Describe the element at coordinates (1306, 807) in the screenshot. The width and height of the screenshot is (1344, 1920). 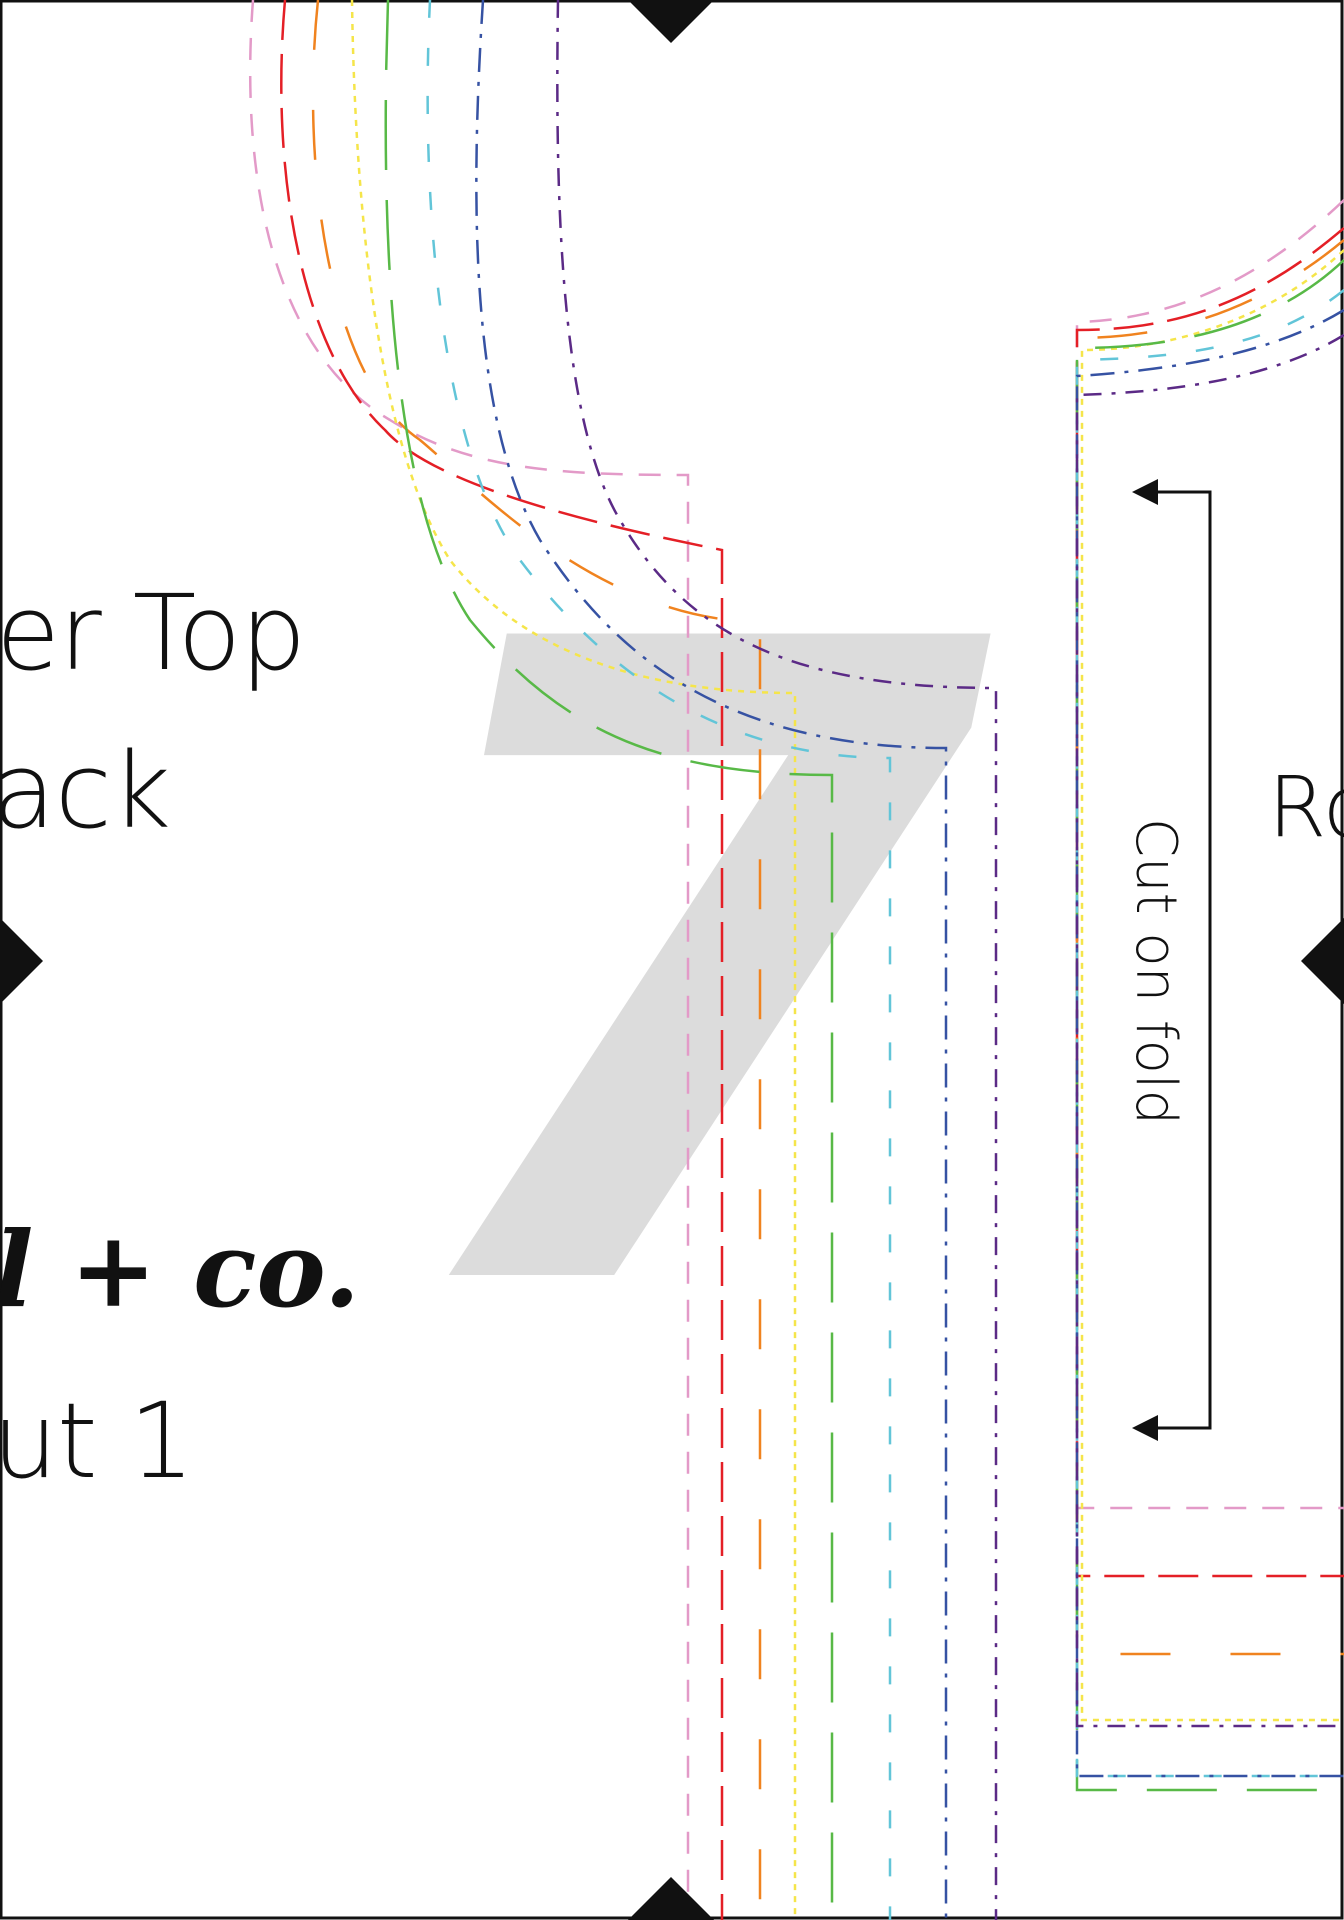
I see `side-label: Ro` at that location.